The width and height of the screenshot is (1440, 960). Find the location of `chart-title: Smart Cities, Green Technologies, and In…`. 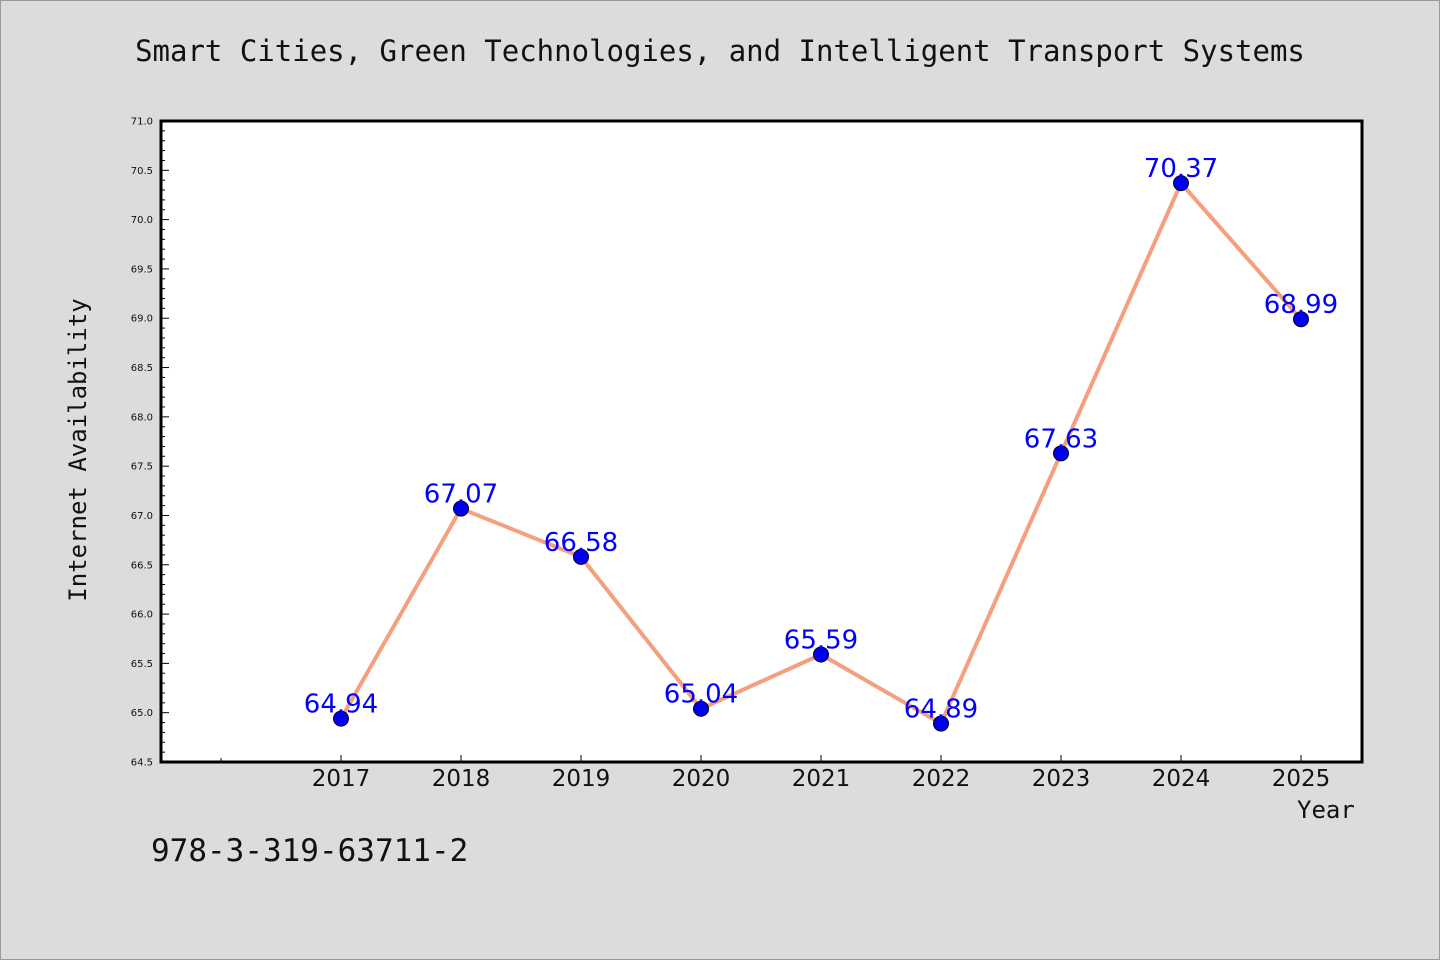

chart-title: Smart Cities, Green Technologies, and In… is located at coordinates (720, 51).